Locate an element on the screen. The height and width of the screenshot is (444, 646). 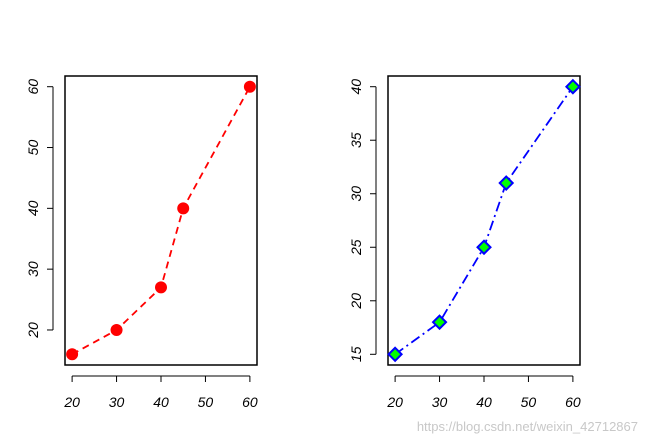
y-tick-label: 35 is located at coordinates (356, 140).